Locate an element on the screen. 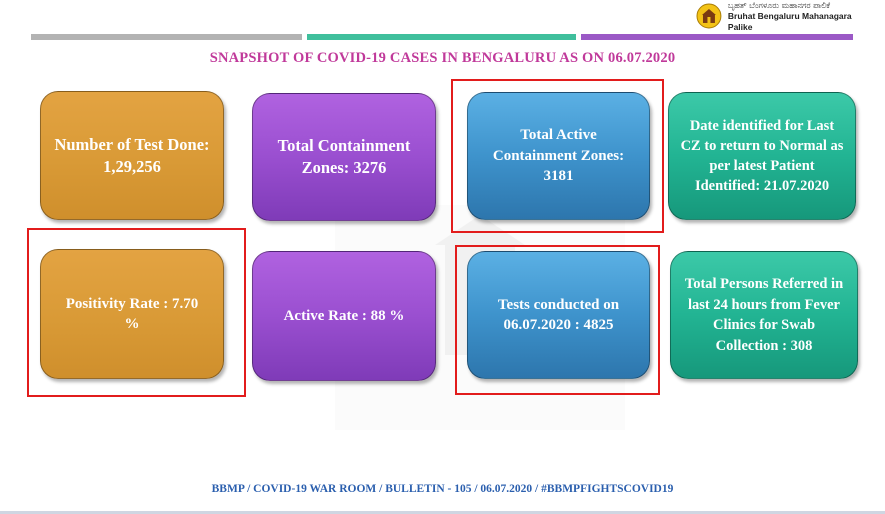  highlight-tests-conducted is located at coordinates (557, 320).